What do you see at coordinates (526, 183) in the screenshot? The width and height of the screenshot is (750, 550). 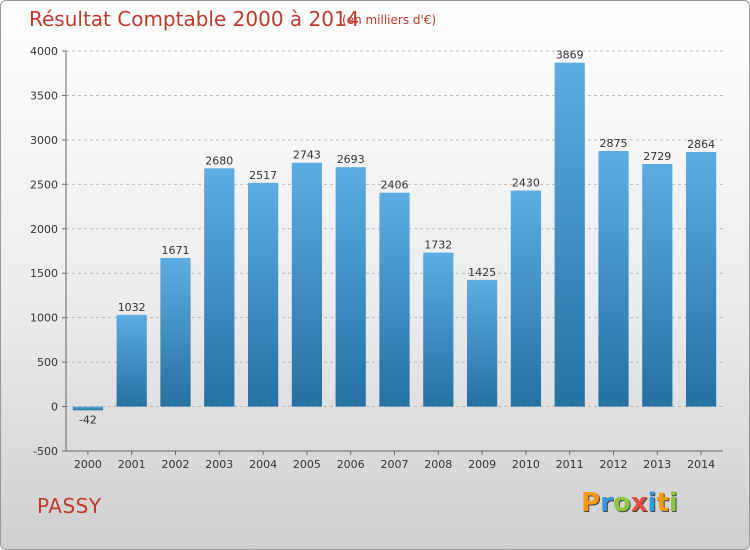 I see `data-label: 2430` at bounding box center [526, 183].